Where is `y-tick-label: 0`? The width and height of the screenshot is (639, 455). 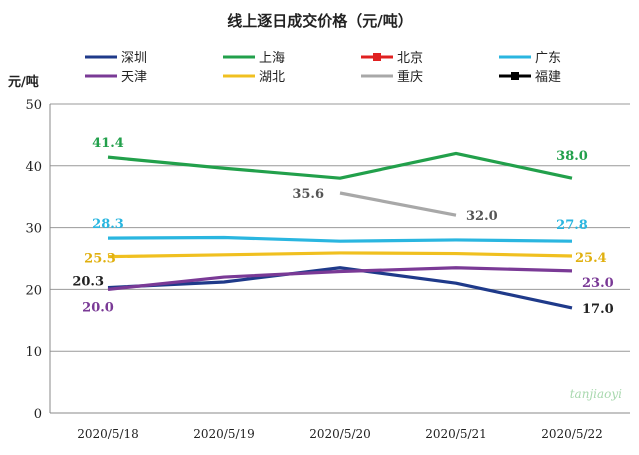 y-tick-label: 0 is located at coordinates (38, 414).